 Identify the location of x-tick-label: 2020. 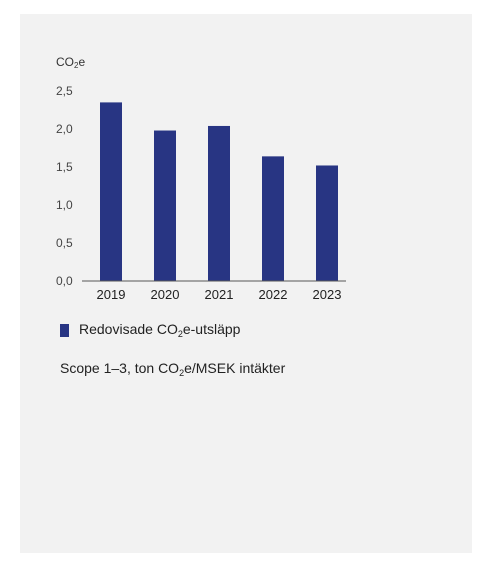
(165, 294).